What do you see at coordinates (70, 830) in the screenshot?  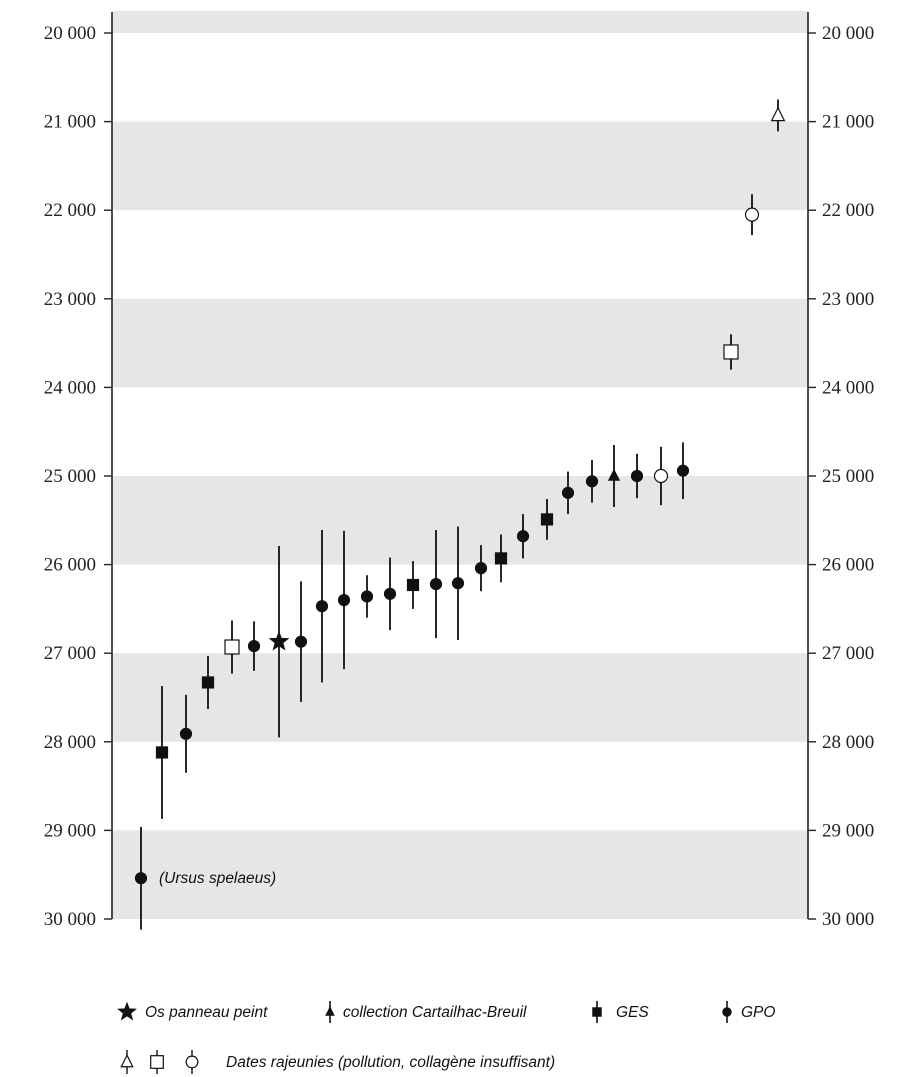 I see `left-tick-label: 29 000` at bounding box center [70, 830].